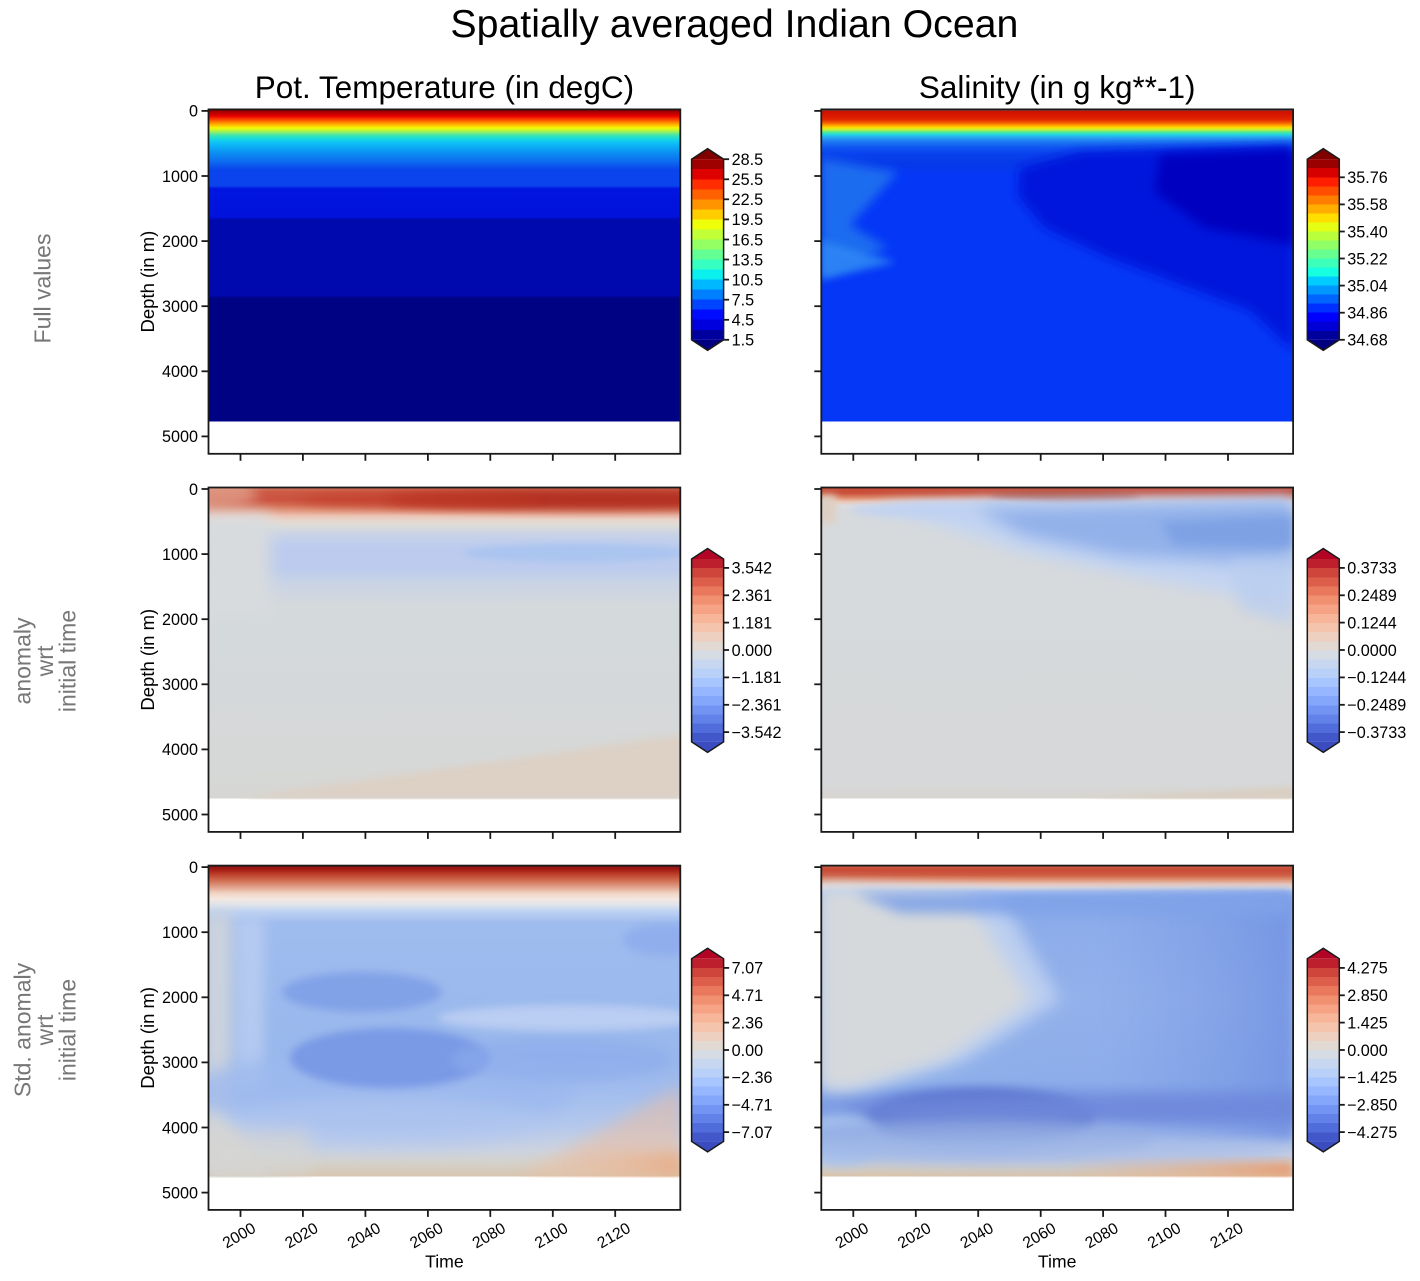  I want to click on svg-text: −0.3733, so click(1376, 733).